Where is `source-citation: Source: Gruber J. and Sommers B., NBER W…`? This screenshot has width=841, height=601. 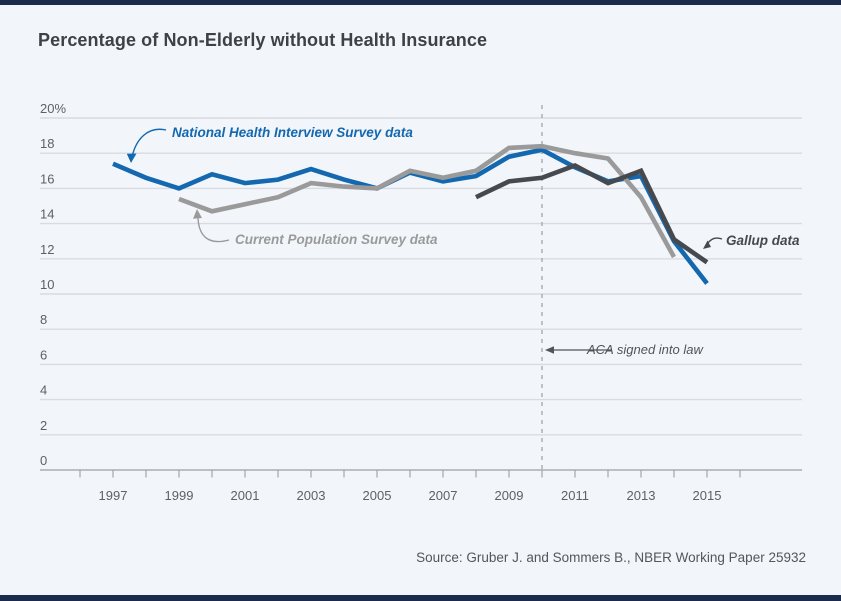 source-citation: Source: Gruber J. and Sommers B., NBER W… is located at coordinates (611, 557).